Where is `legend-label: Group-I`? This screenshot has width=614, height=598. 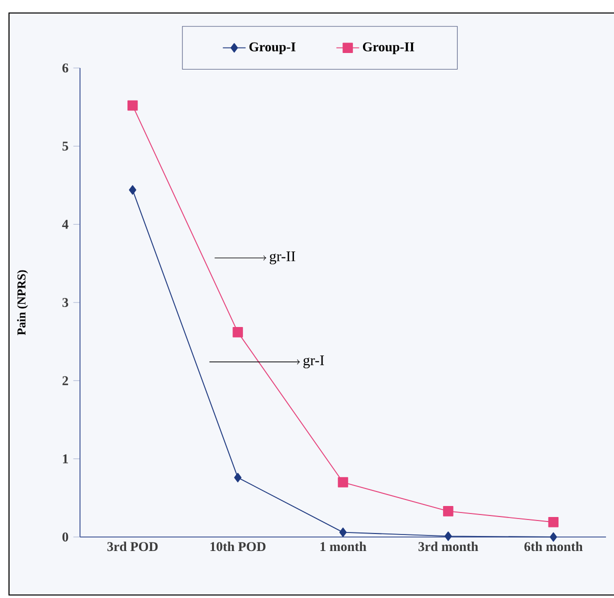 legend-label: Group-I is located at coordinates (272, 48).